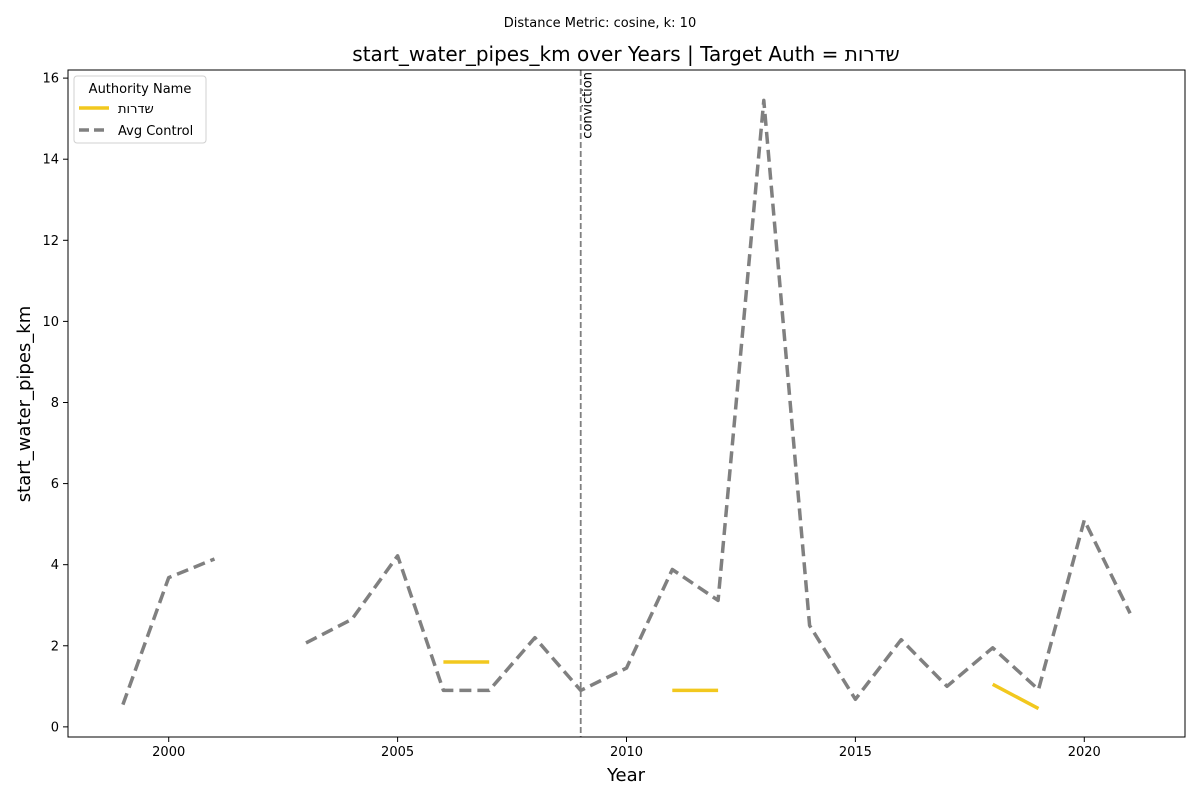  What do you see at coordinates (55, 565) in the screenshot?
I see `y-tick-label: 4` at bounding box center [55, 565].